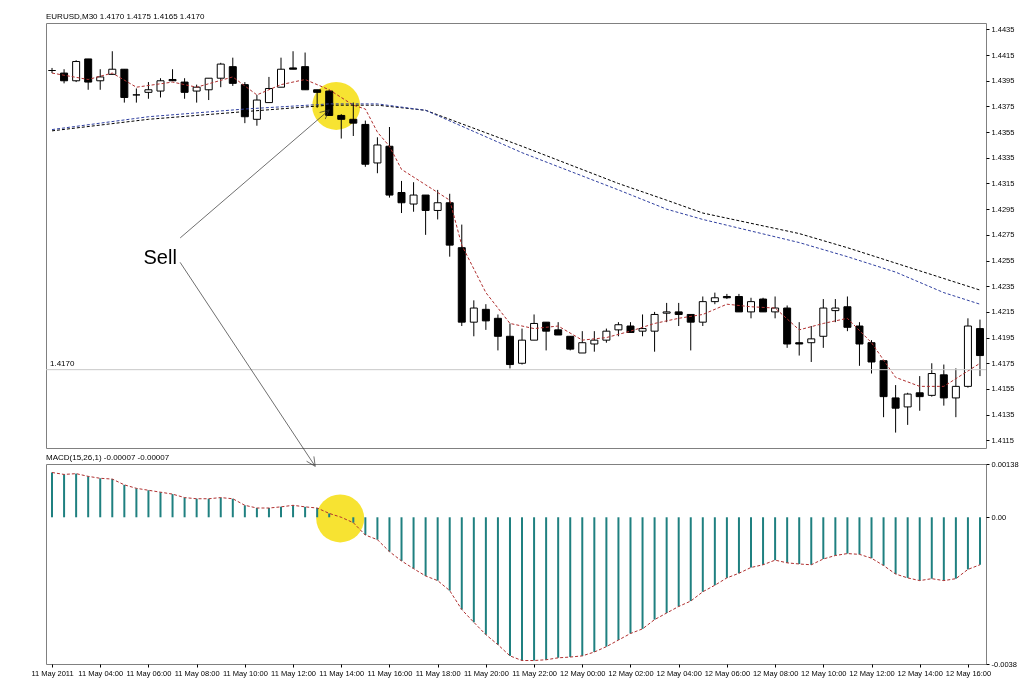 The image size is (1024, 691). Describe the element at coordinates (108, 457) in the screenshot. I see `chart-title: MACD(15,26,1) -0.00007 -0.00007` at that location.